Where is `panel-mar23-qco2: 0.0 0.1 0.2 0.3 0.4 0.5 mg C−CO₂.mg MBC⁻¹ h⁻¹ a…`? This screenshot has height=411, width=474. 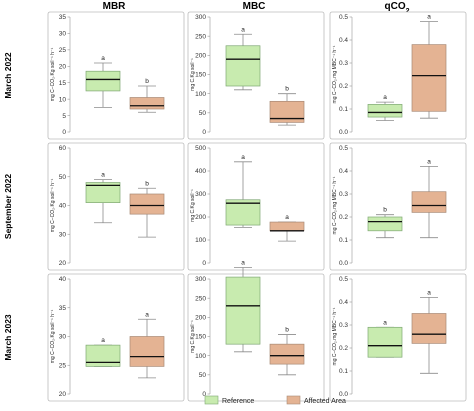
panel-mar23-qco2: 0.0 0.1 0.2 0.3 0.4 0.5 mg C−CO₂.mg MBC⁻¹ h⁻¹ a… is located at coordinates (398, 337).